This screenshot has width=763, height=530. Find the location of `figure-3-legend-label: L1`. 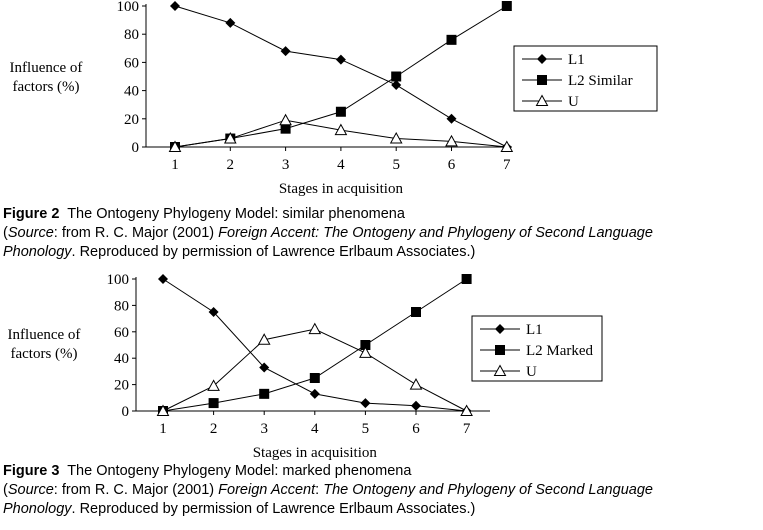

figure-3-legend-label: L1 is located at coordinates (534, 330).